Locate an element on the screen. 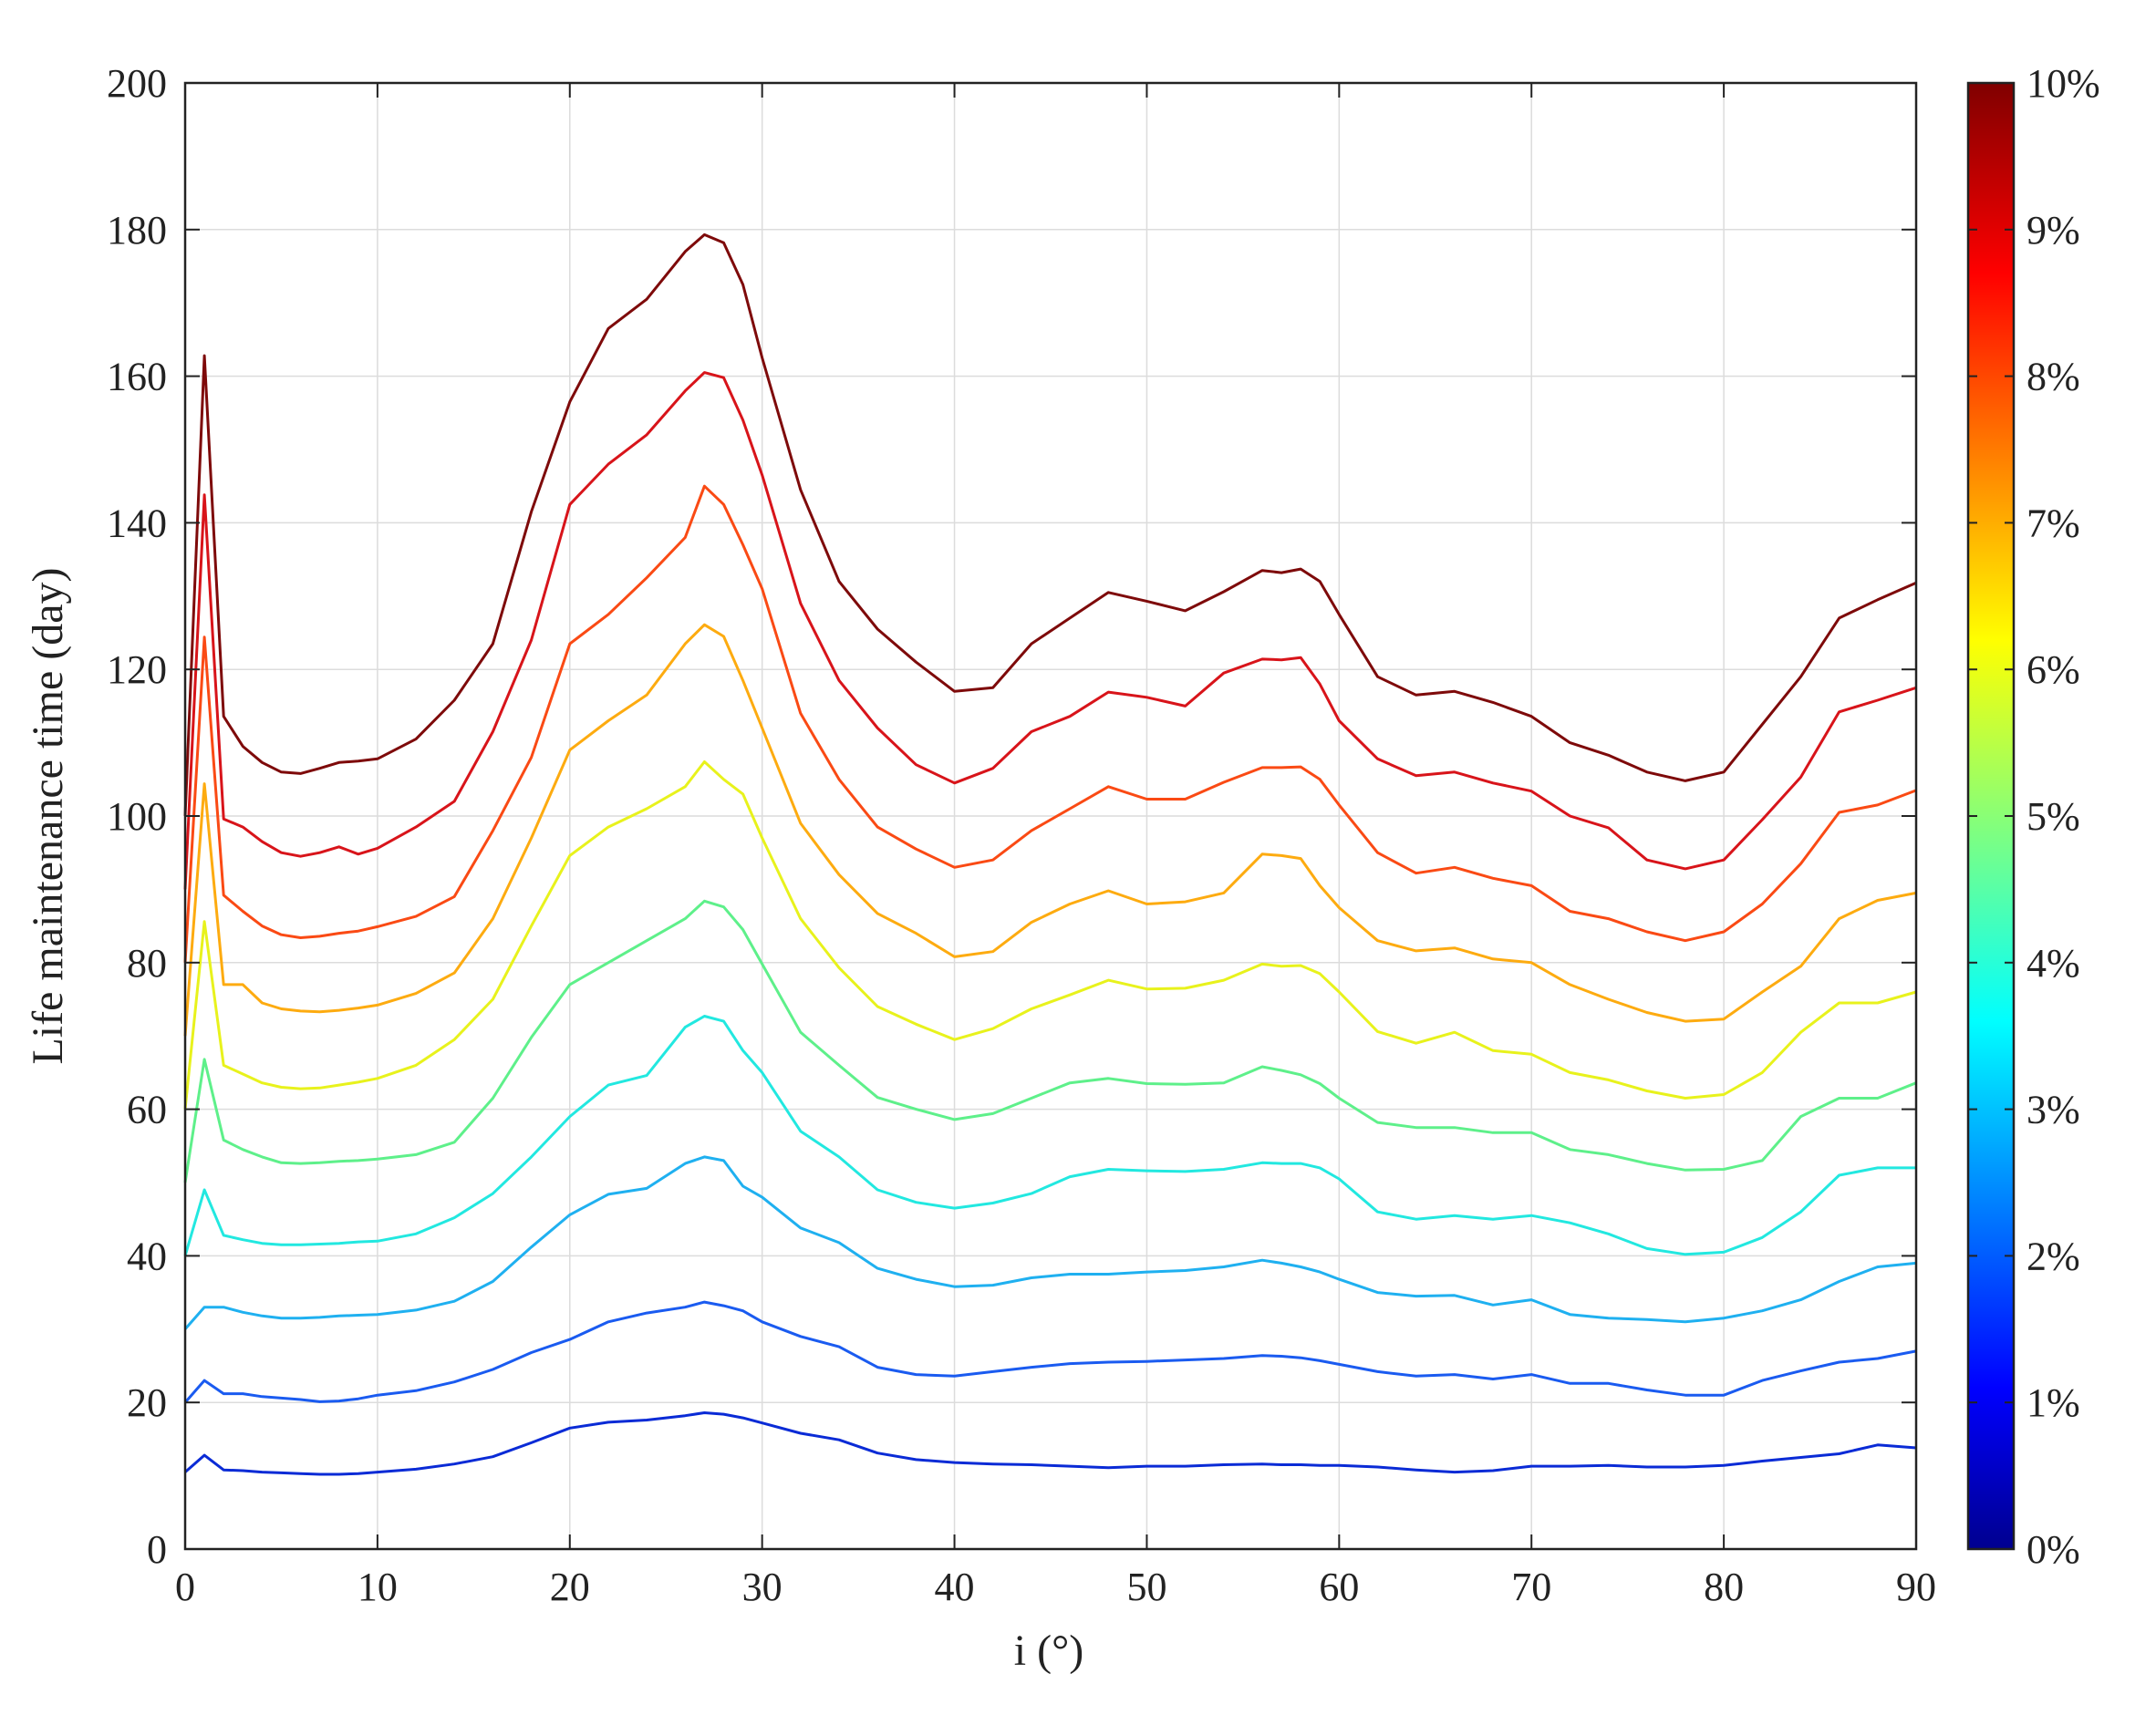 The image size is (2156, 1715). x-tick-label: 90 is located at coordinates (1916, 1587).